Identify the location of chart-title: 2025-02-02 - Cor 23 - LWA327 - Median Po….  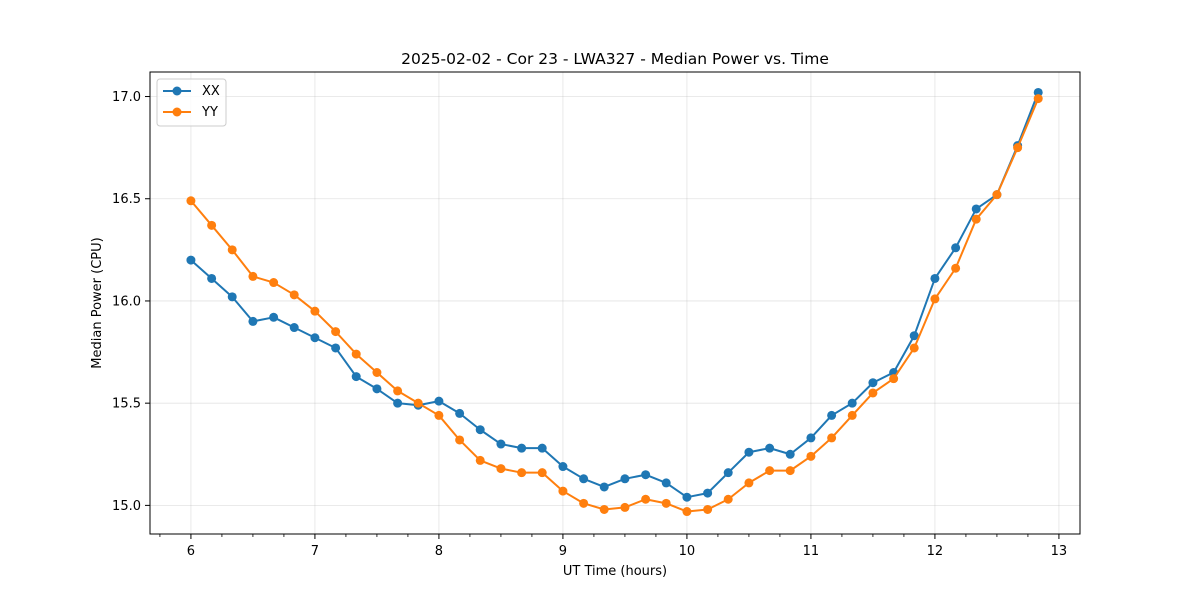
(615, 59).